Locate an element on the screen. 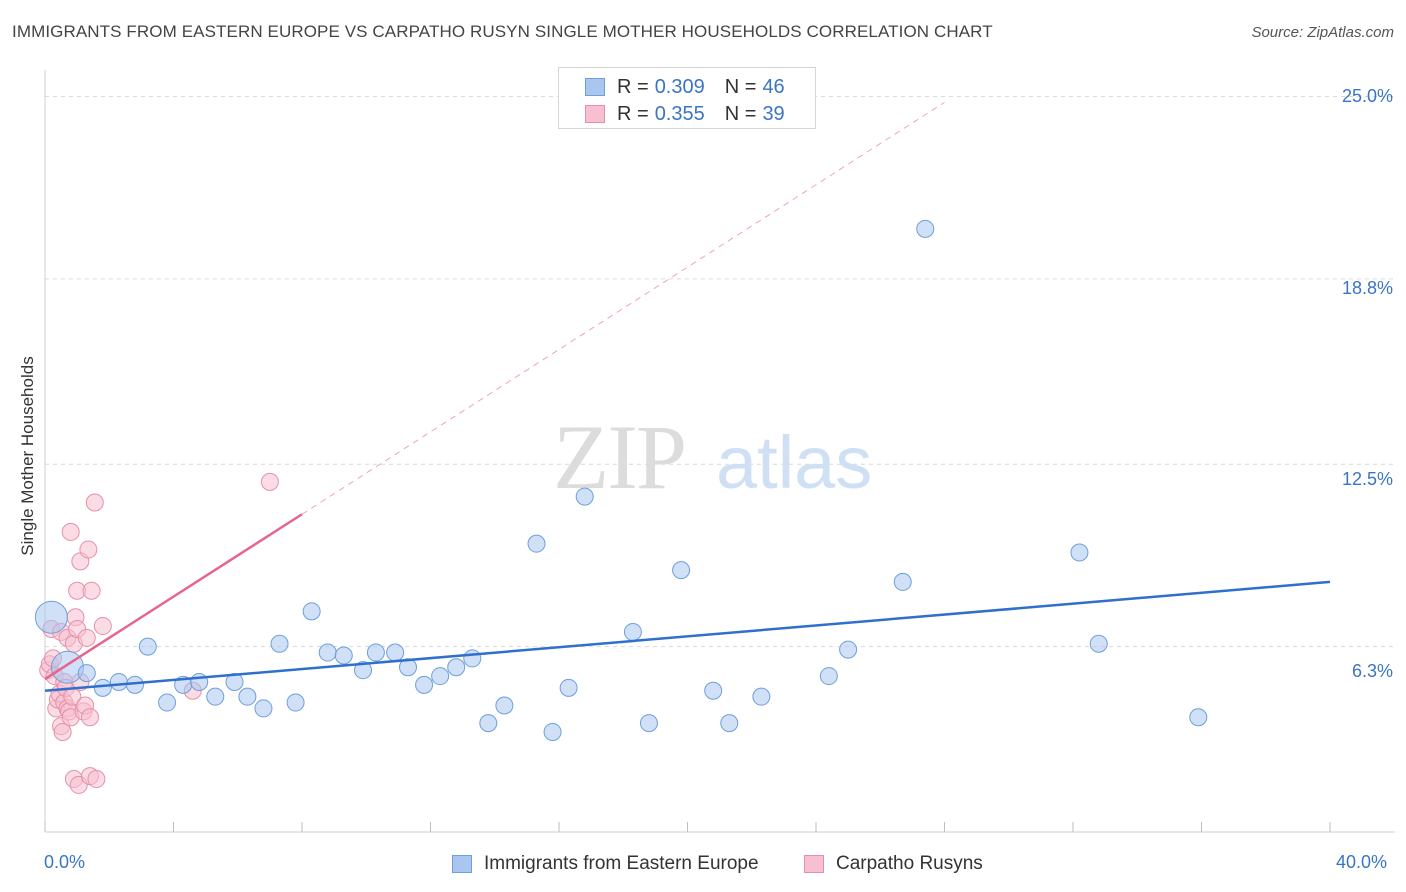 The image size is (1406, 892). watermark: ZIP atlas is located at coordinates (712, 457).